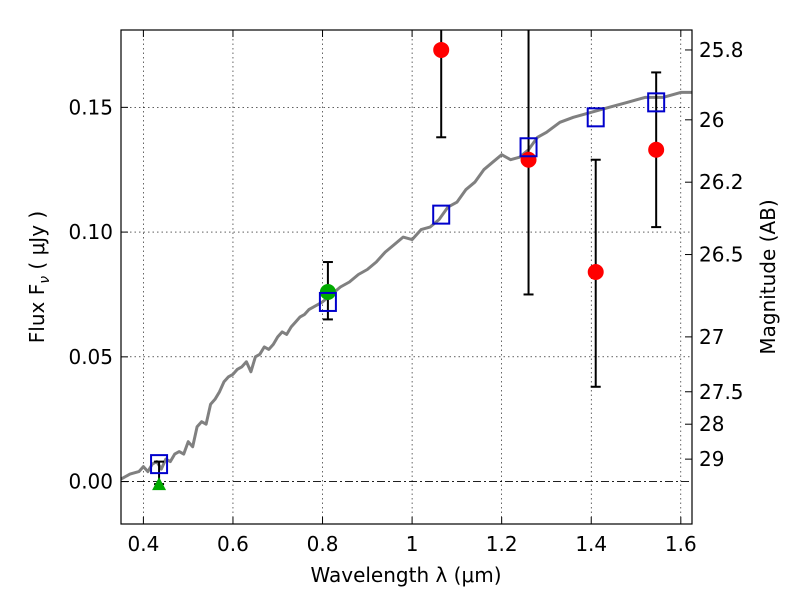 The image size is (800, 600). I want to click on x-tick-label: 0.4, so click(143, 544).